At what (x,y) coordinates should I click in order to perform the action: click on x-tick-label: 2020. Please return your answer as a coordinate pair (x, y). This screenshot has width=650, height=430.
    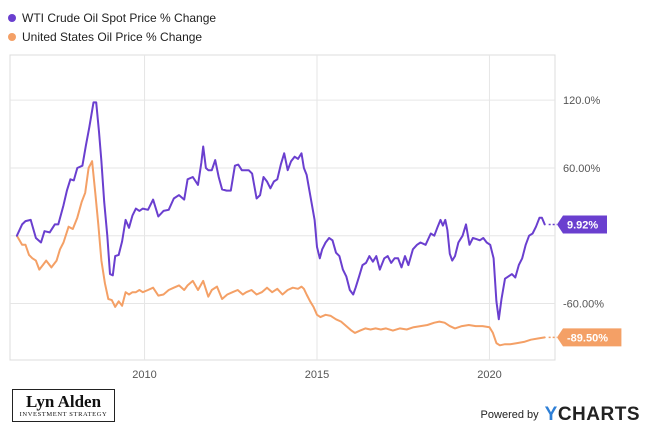
    Looking at the image, I should click on (489, 375).